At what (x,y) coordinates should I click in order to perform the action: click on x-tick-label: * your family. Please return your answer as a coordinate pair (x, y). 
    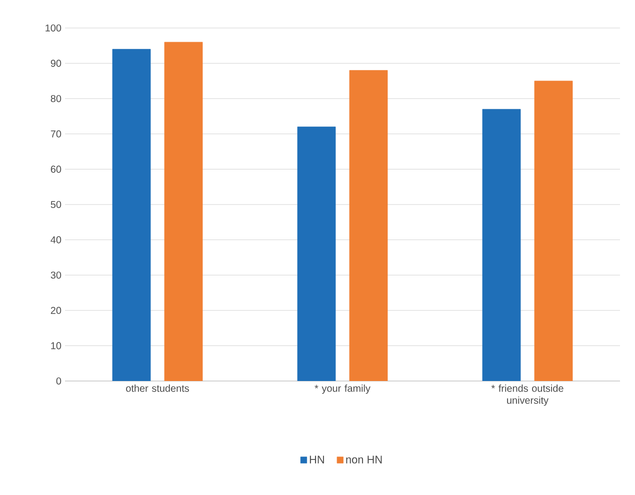
    Looking at the image, I should click on (342, 389).